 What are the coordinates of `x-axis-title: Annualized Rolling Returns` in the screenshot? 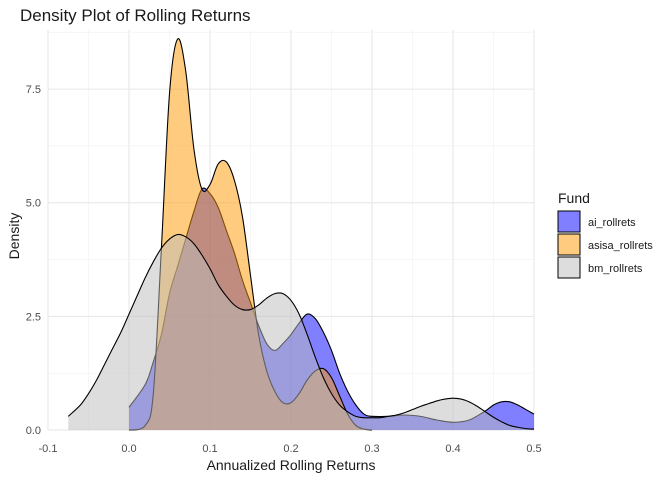 It's located at (291, 465).